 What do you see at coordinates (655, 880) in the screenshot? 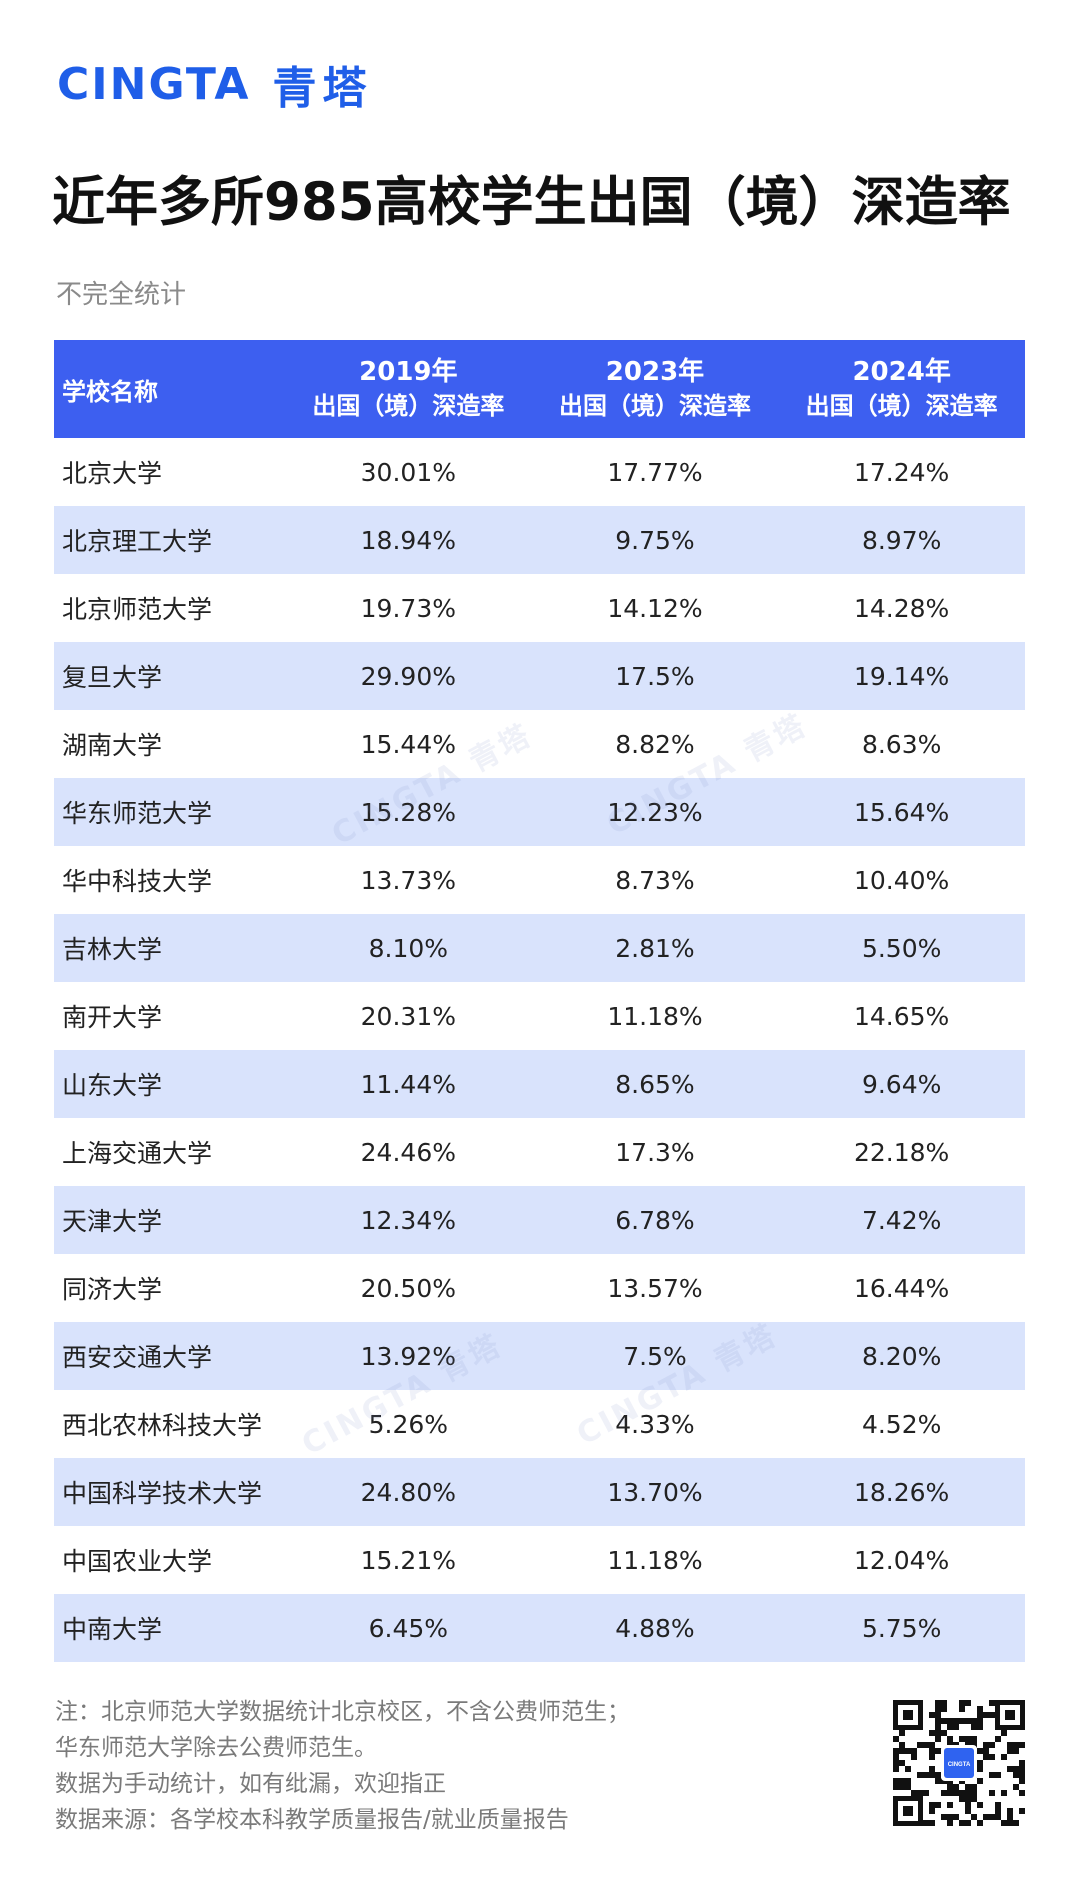
I see `cell-2023: 8.73%` at bounding box center [655, 880].